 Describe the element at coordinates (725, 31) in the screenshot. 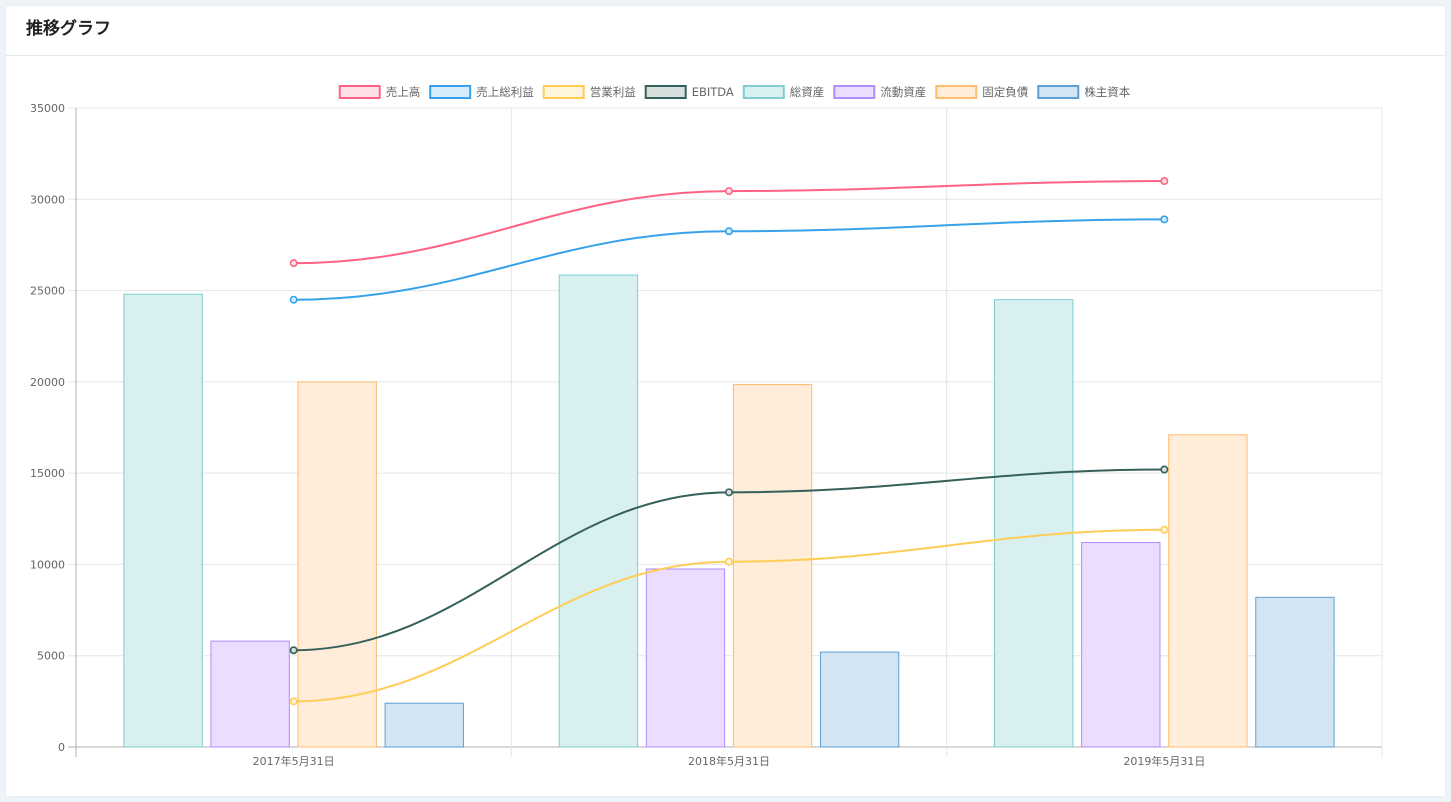

I see `card-header: 推移グラフ` at that location.